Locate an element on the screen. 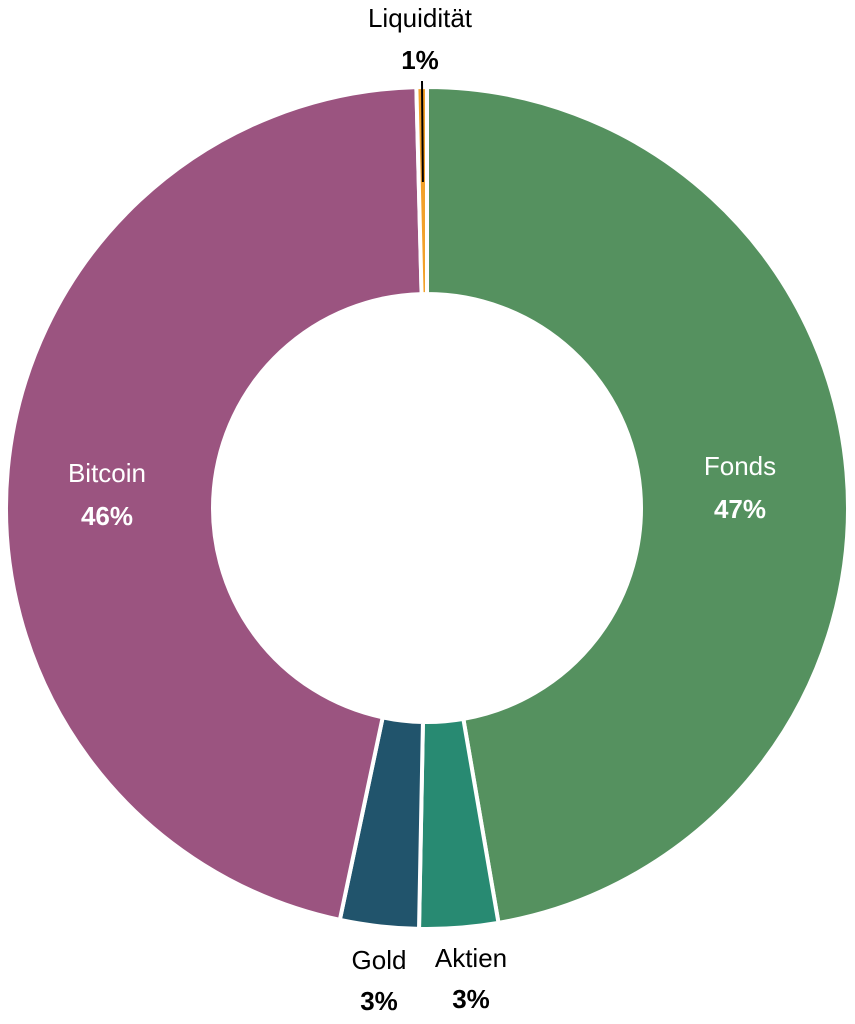 The width and height of the screenshot is (855, 1024). slice-label-fonds: Fonds is located at coordinates (740, 466).